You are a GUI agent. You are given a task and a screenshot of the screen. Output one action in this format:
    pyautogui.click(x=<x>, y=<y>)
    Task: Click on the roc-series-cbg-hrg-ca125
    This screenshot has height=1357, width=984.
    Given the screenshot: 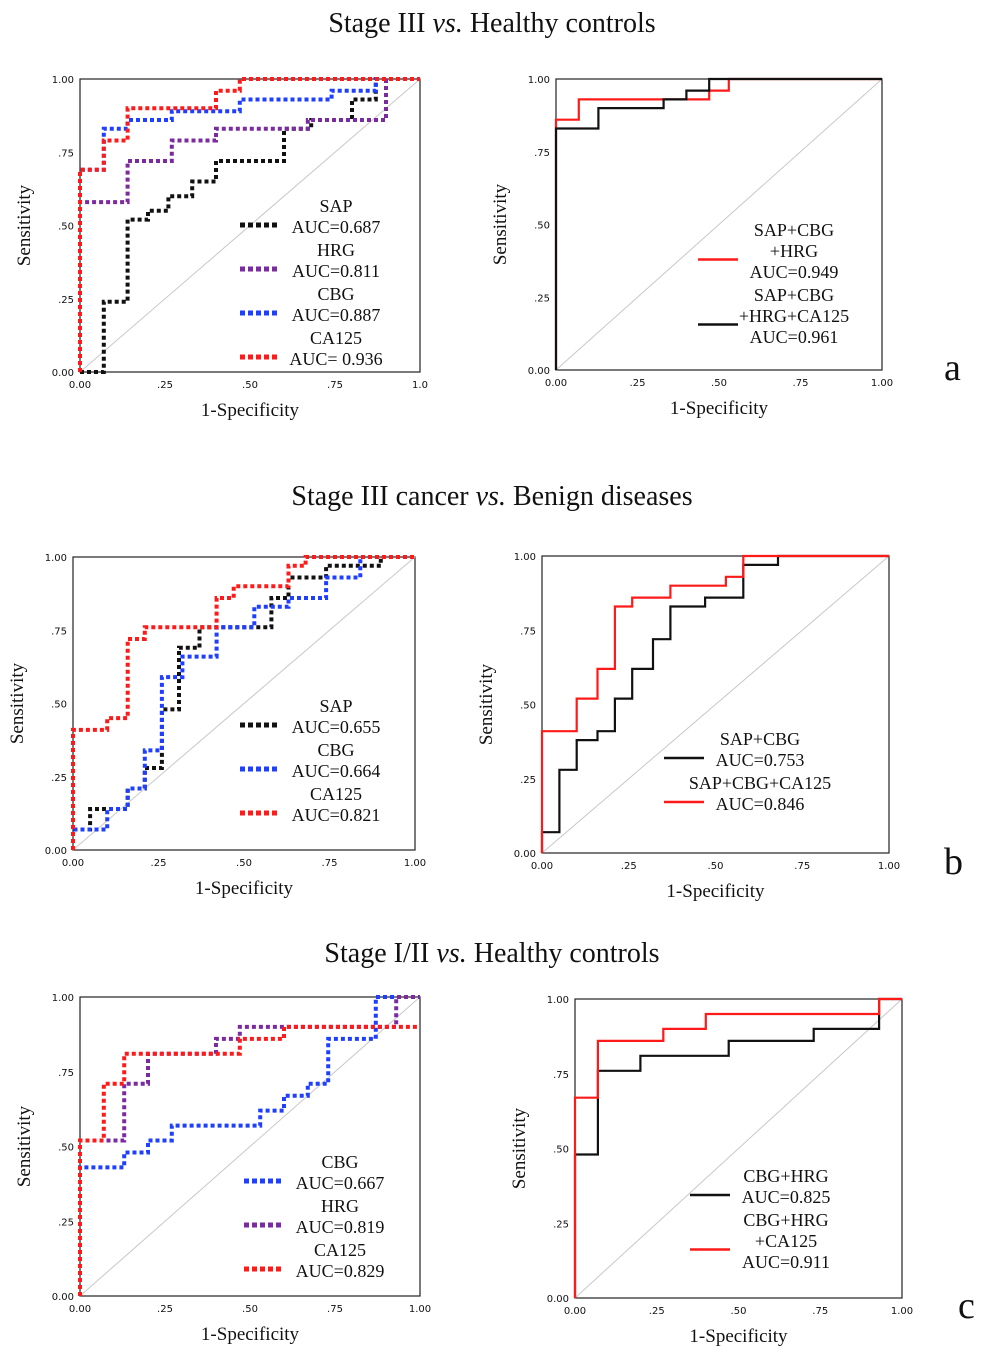 What is the action you would take?
    pyautogui.click(x=737, y=1147)
    